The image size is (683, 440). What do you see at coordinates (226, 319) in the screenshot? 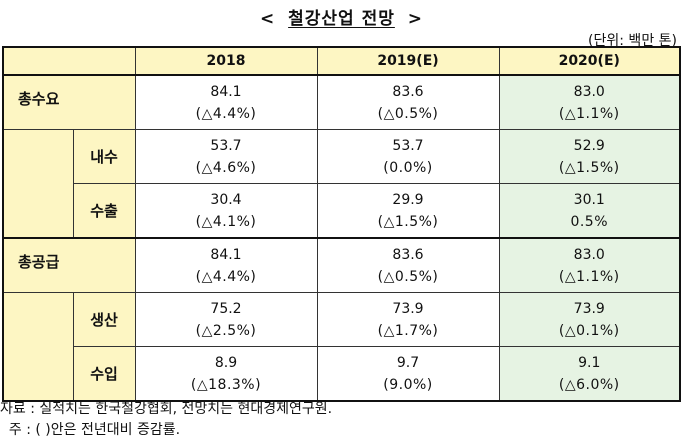
I see `cell: 75.2 (△2.5%)` at bounding box center [226, 319].